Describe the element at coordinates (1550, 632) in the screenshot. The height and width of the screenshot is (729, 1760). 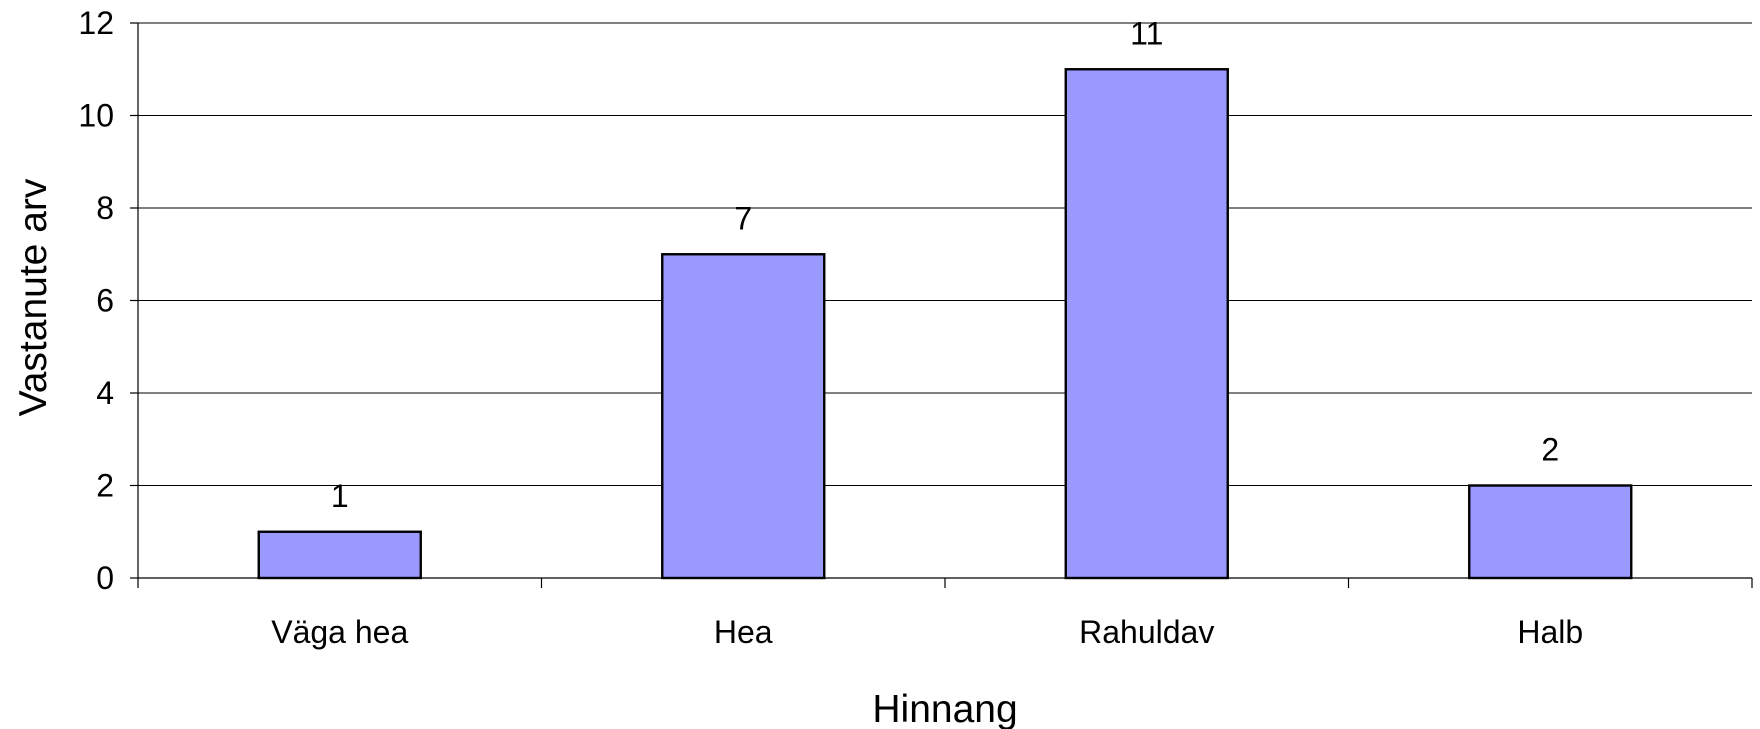
I see `x-tick-label-4: Halb` at that location.